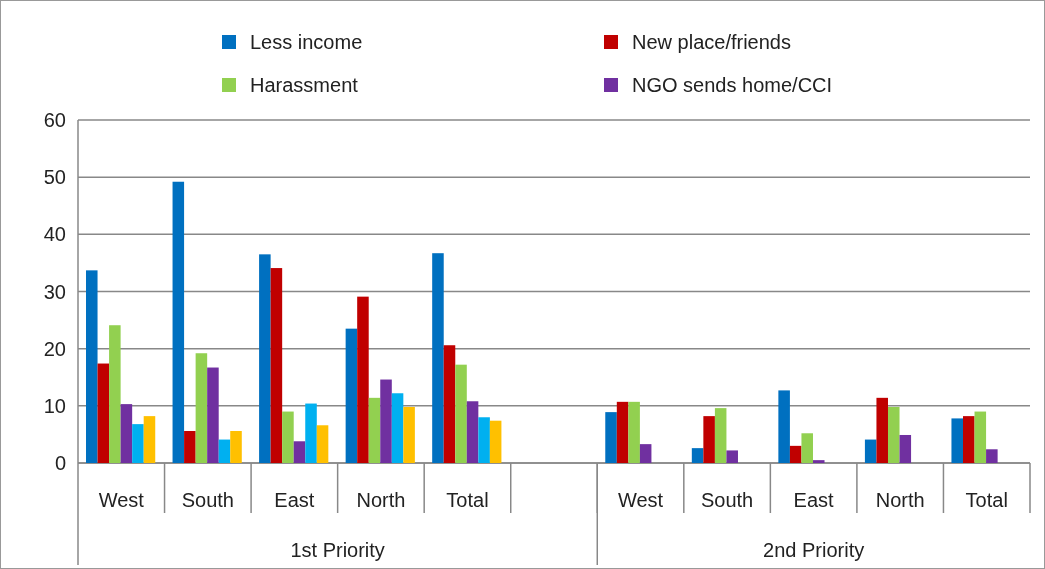 This screenshot has width=1045, height=569. I want to click on legend-label: Less income, so click(306, 42).